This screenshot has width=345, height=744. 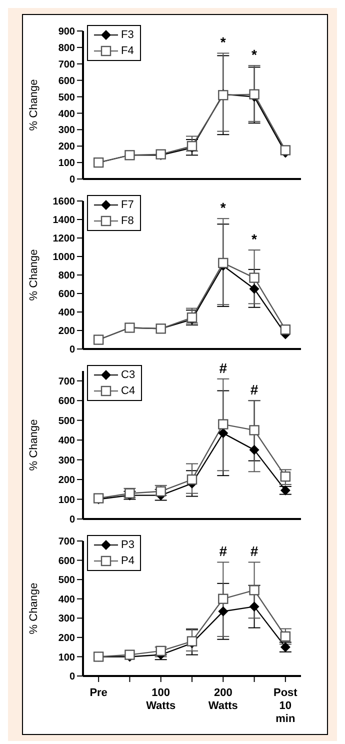 I want to click on y-tick-label: 1400, so click(x=64, y=220).